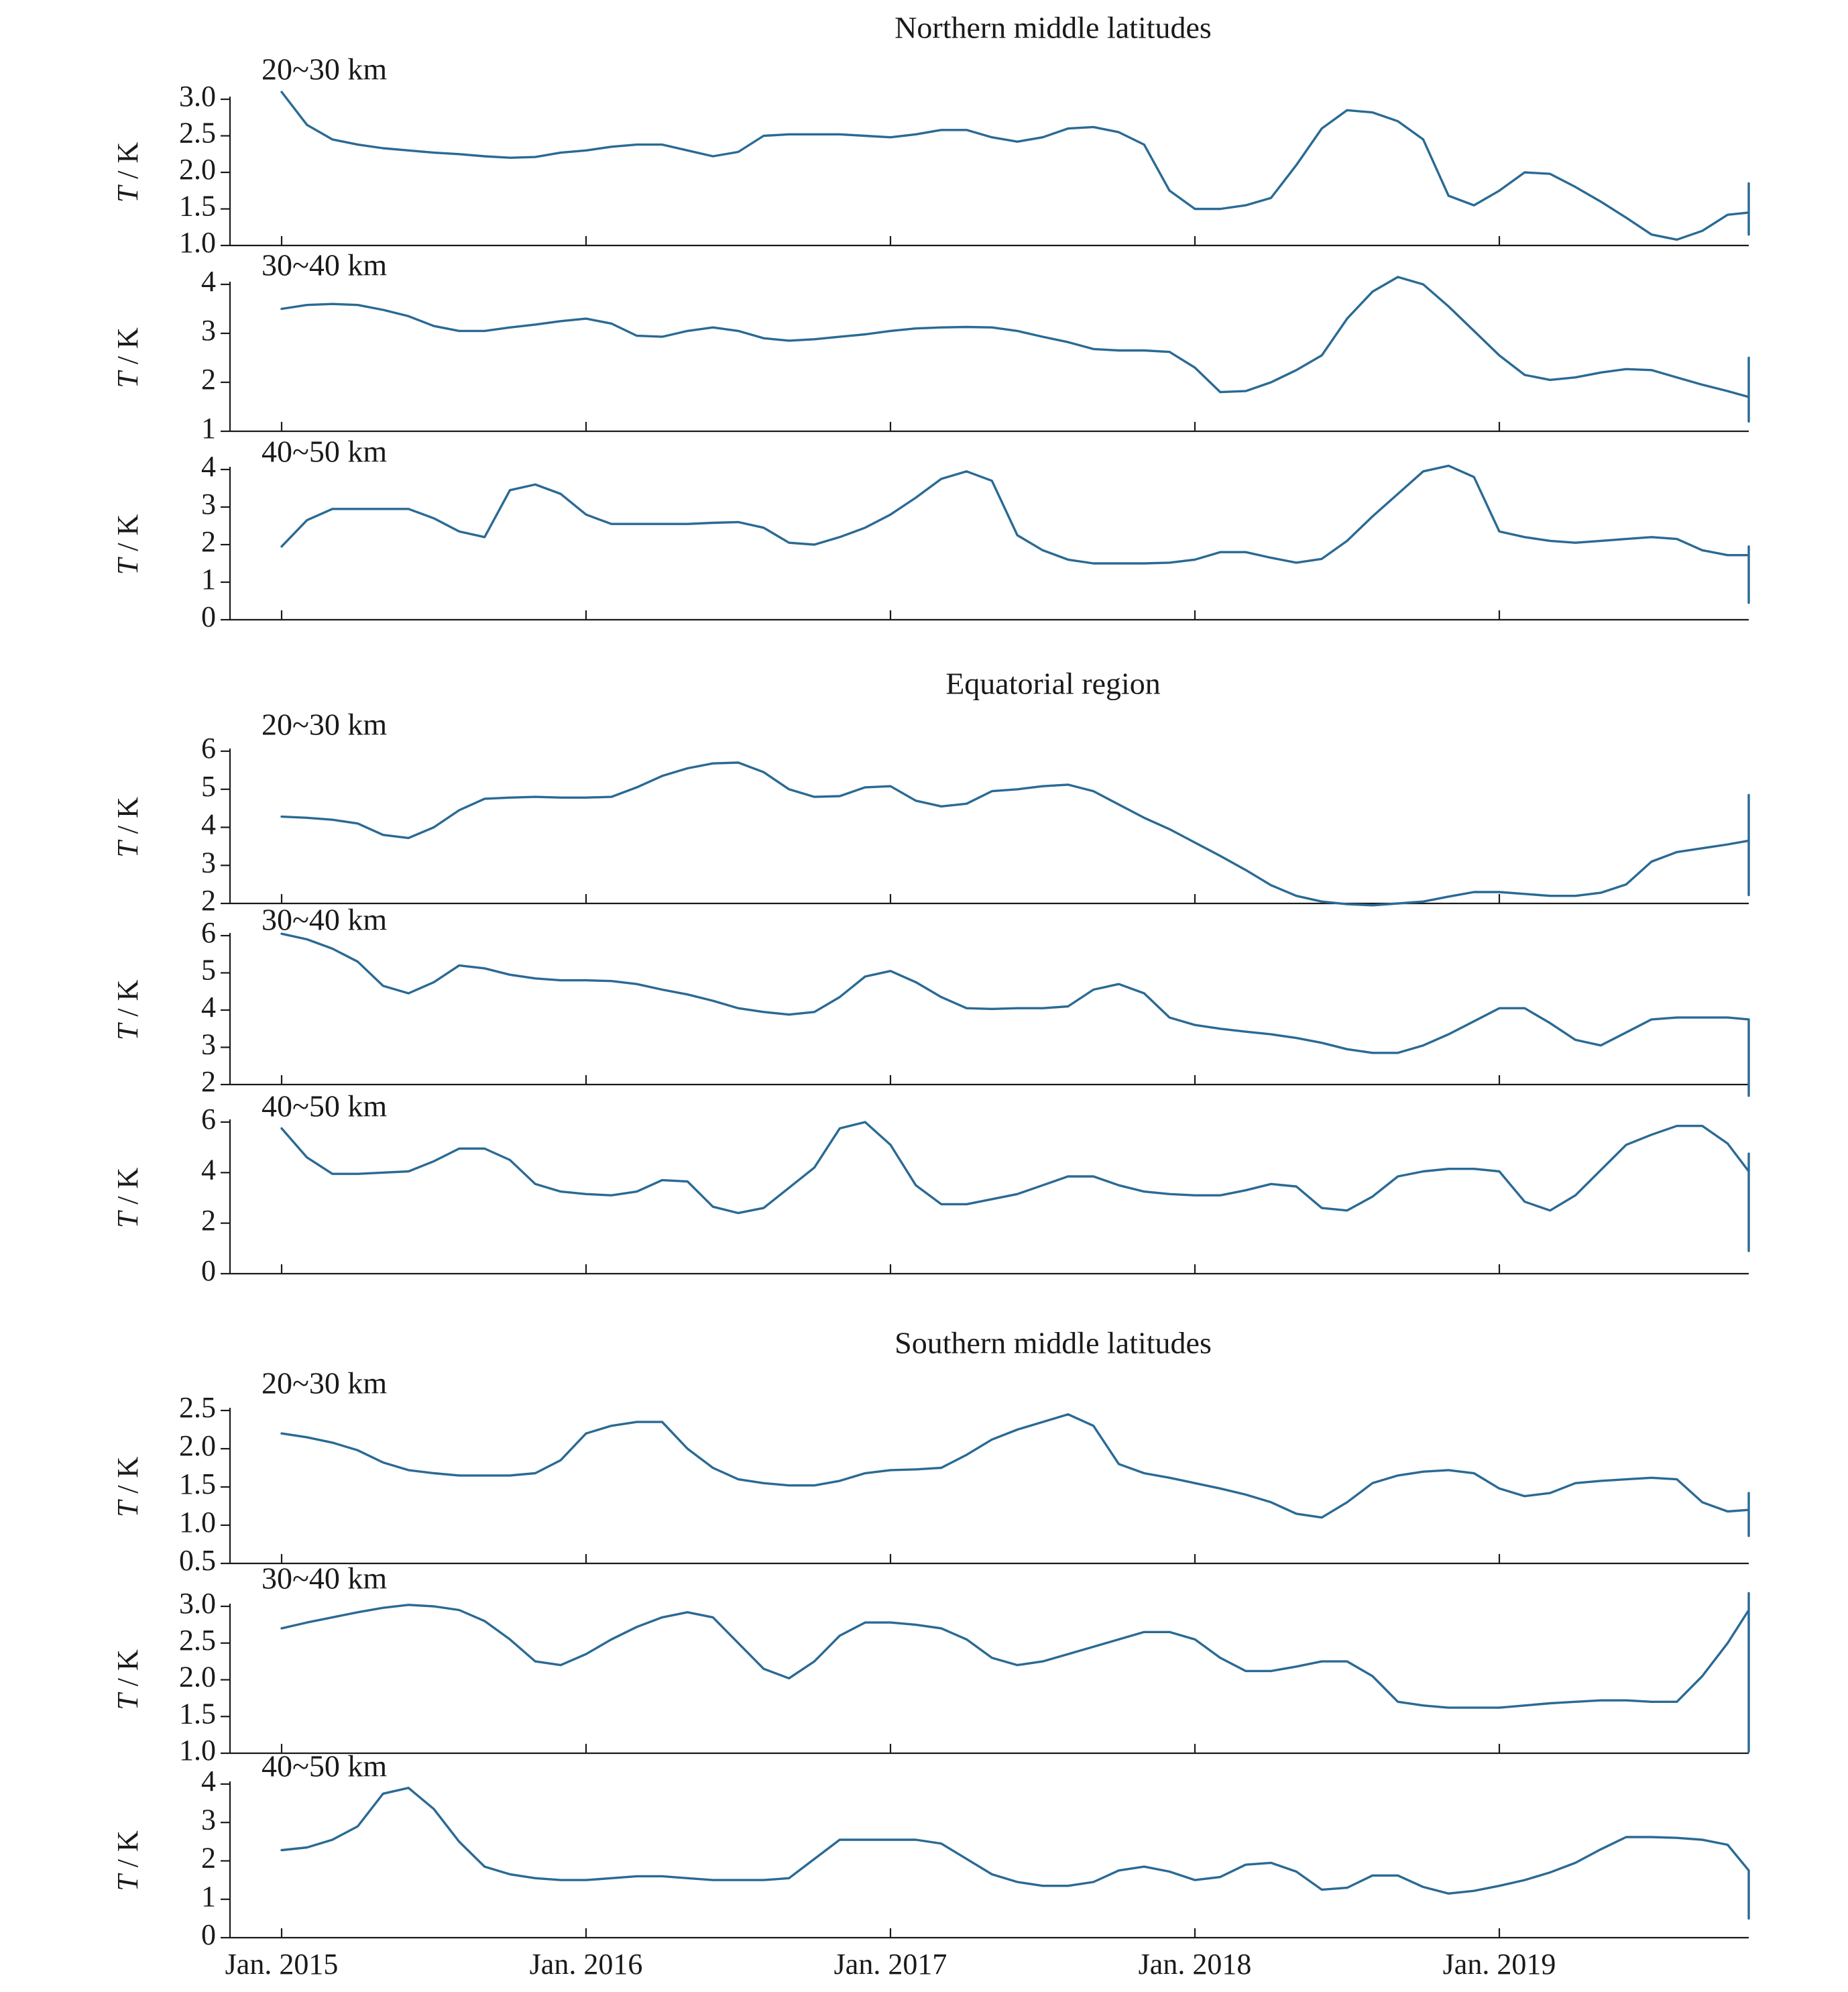  I want to click on group-title: Equatorial region, so click(1053, 684).